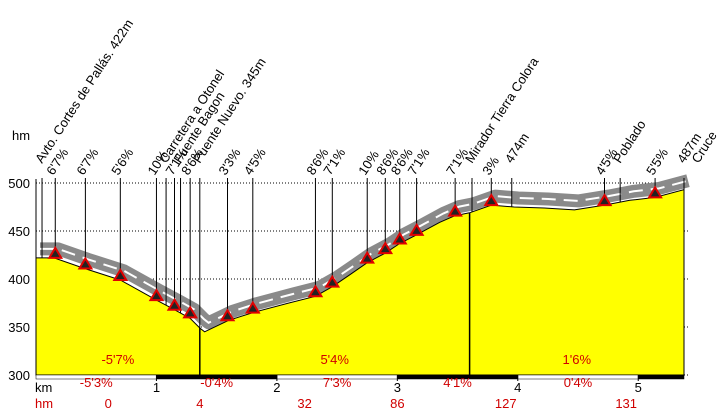  Describe the element at coordinates (96, 382) in the screenshot. I see `km-gradient: -5'3%` at that location.